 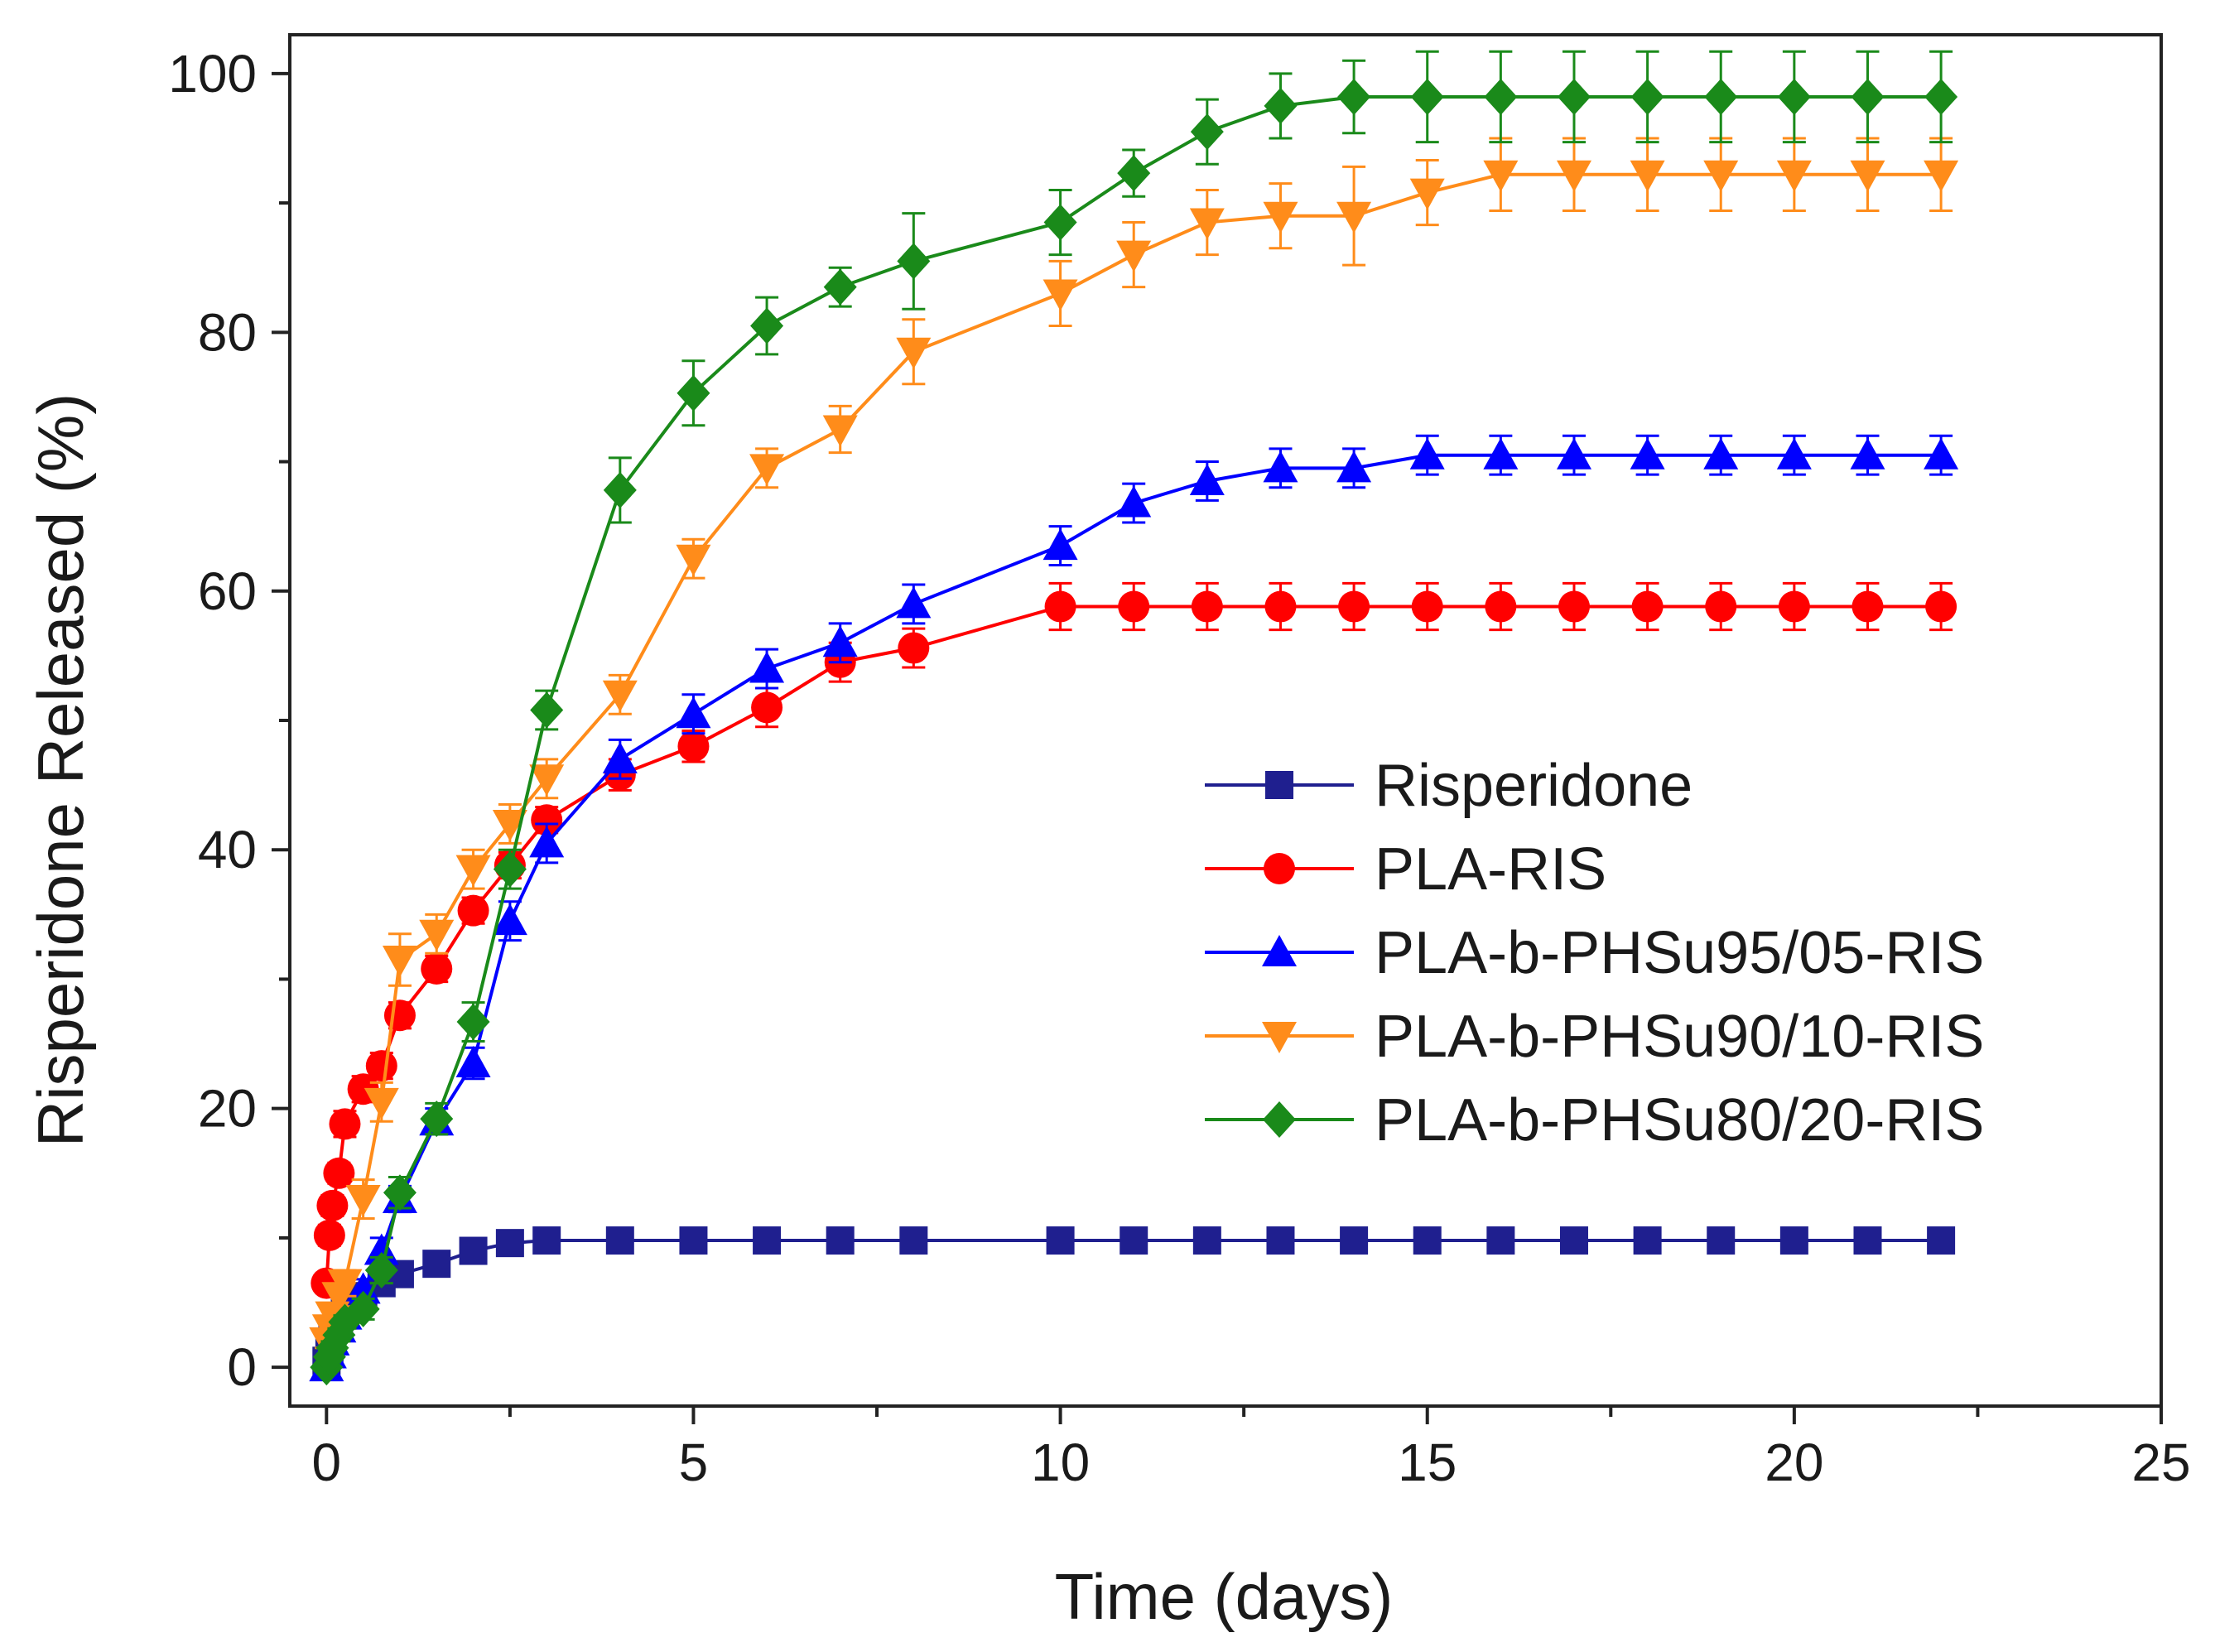 I want to click on legend-label: PLA-b-PHSu95/05-RIS, so click(x=1679, y=953).